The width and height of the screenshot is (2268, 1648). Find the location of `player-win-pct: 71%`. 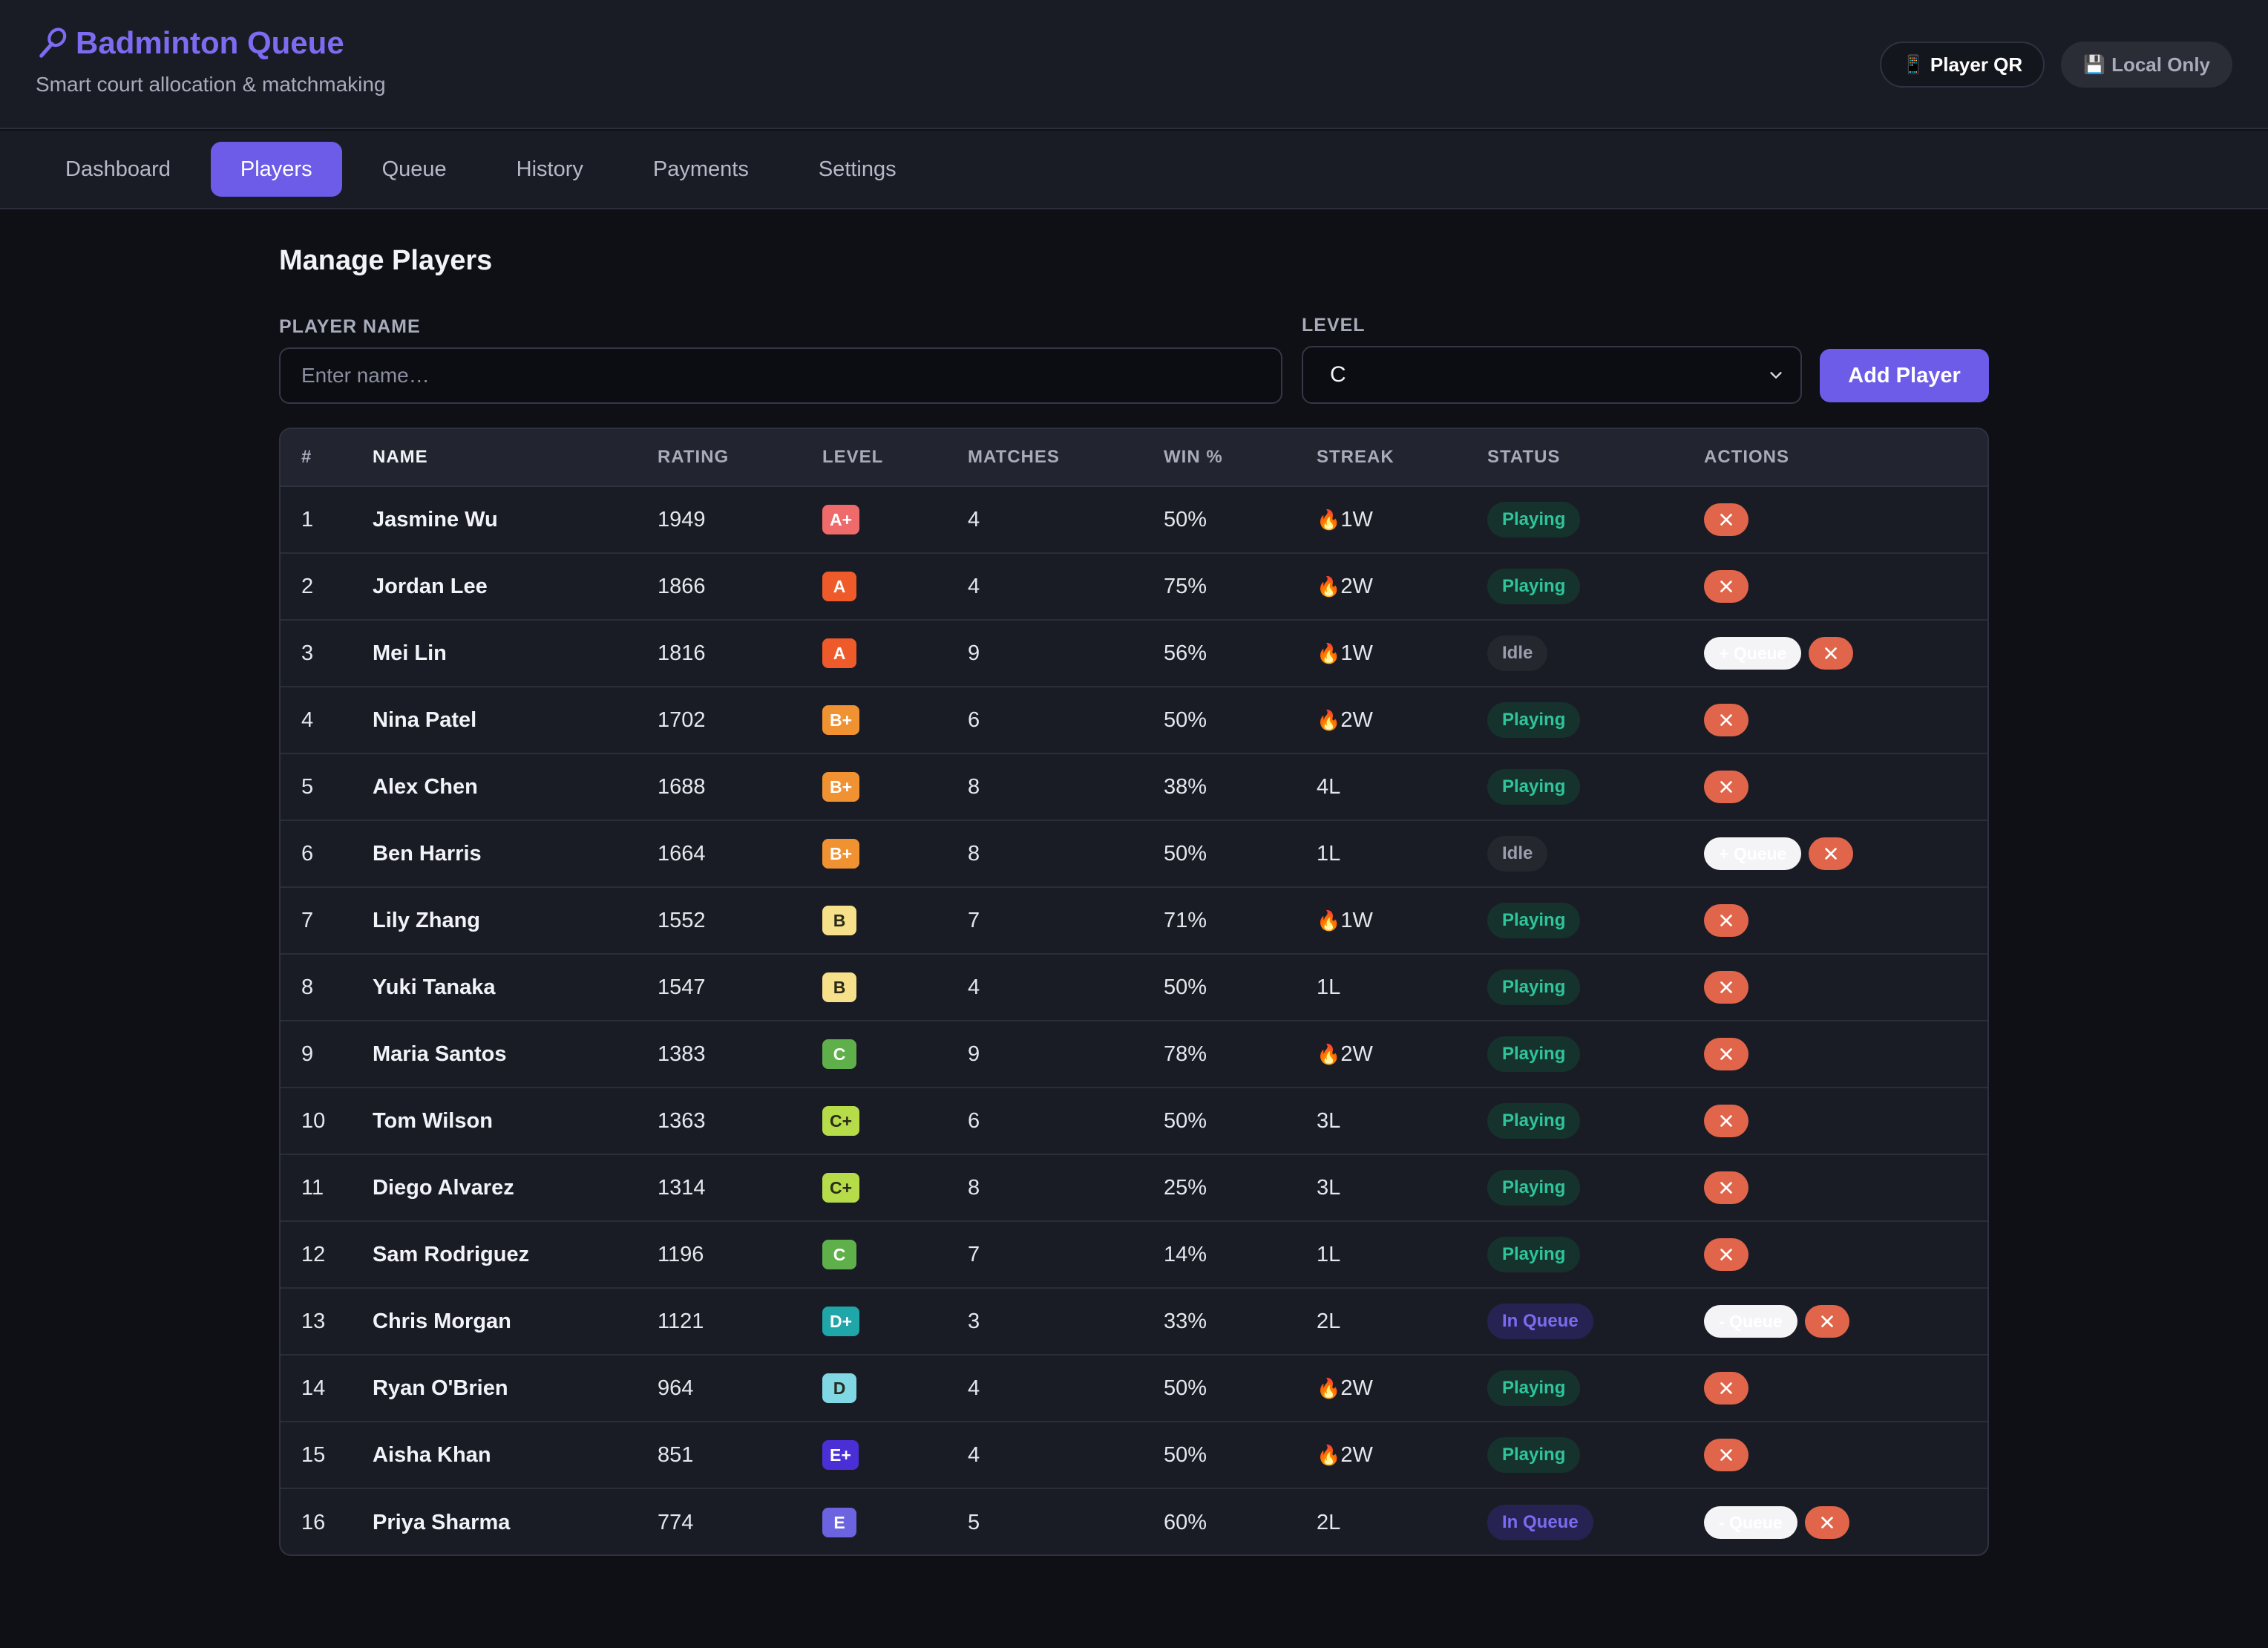

player-win-pct: 71% is located at coordinates (1185, 920).